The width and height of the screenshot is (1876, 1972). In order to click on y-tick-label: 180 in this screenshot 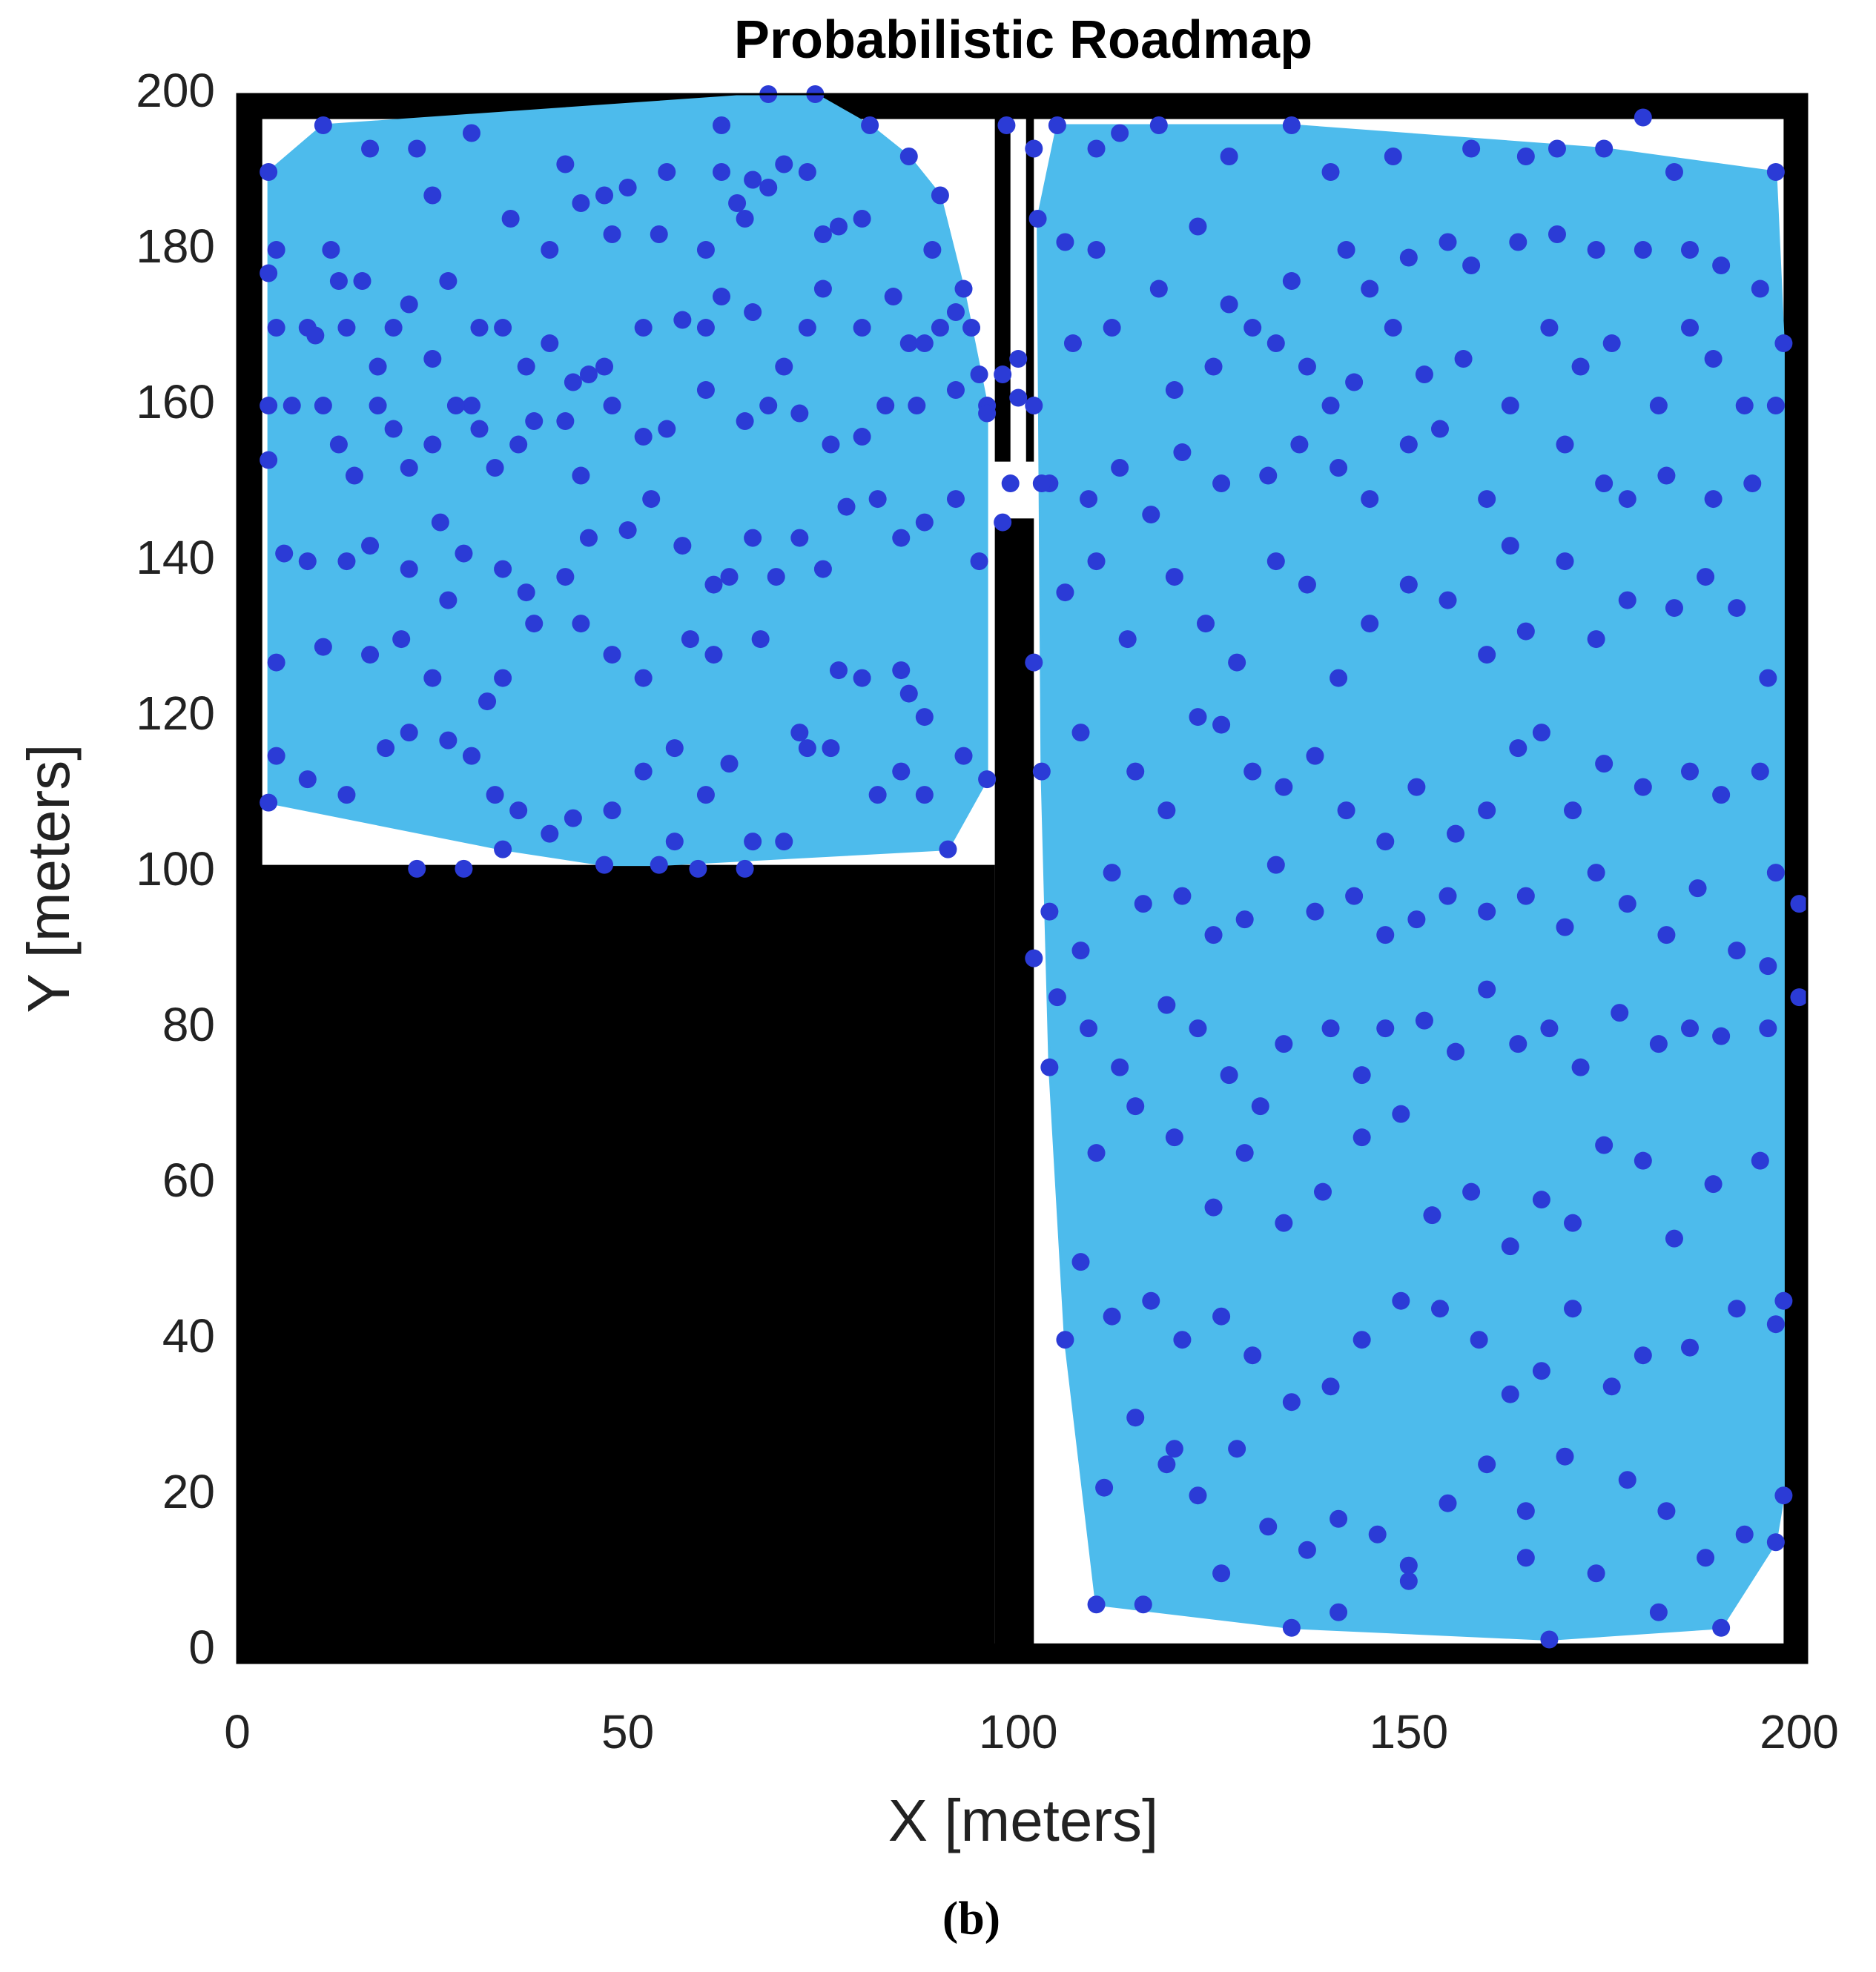, I will do `click(176, 246)`.